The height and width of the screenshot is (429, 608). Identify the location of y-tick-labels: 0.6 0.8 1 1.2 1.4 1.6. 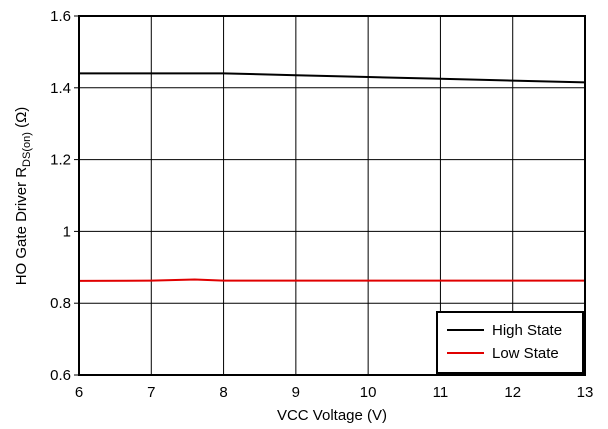
(60, 196).